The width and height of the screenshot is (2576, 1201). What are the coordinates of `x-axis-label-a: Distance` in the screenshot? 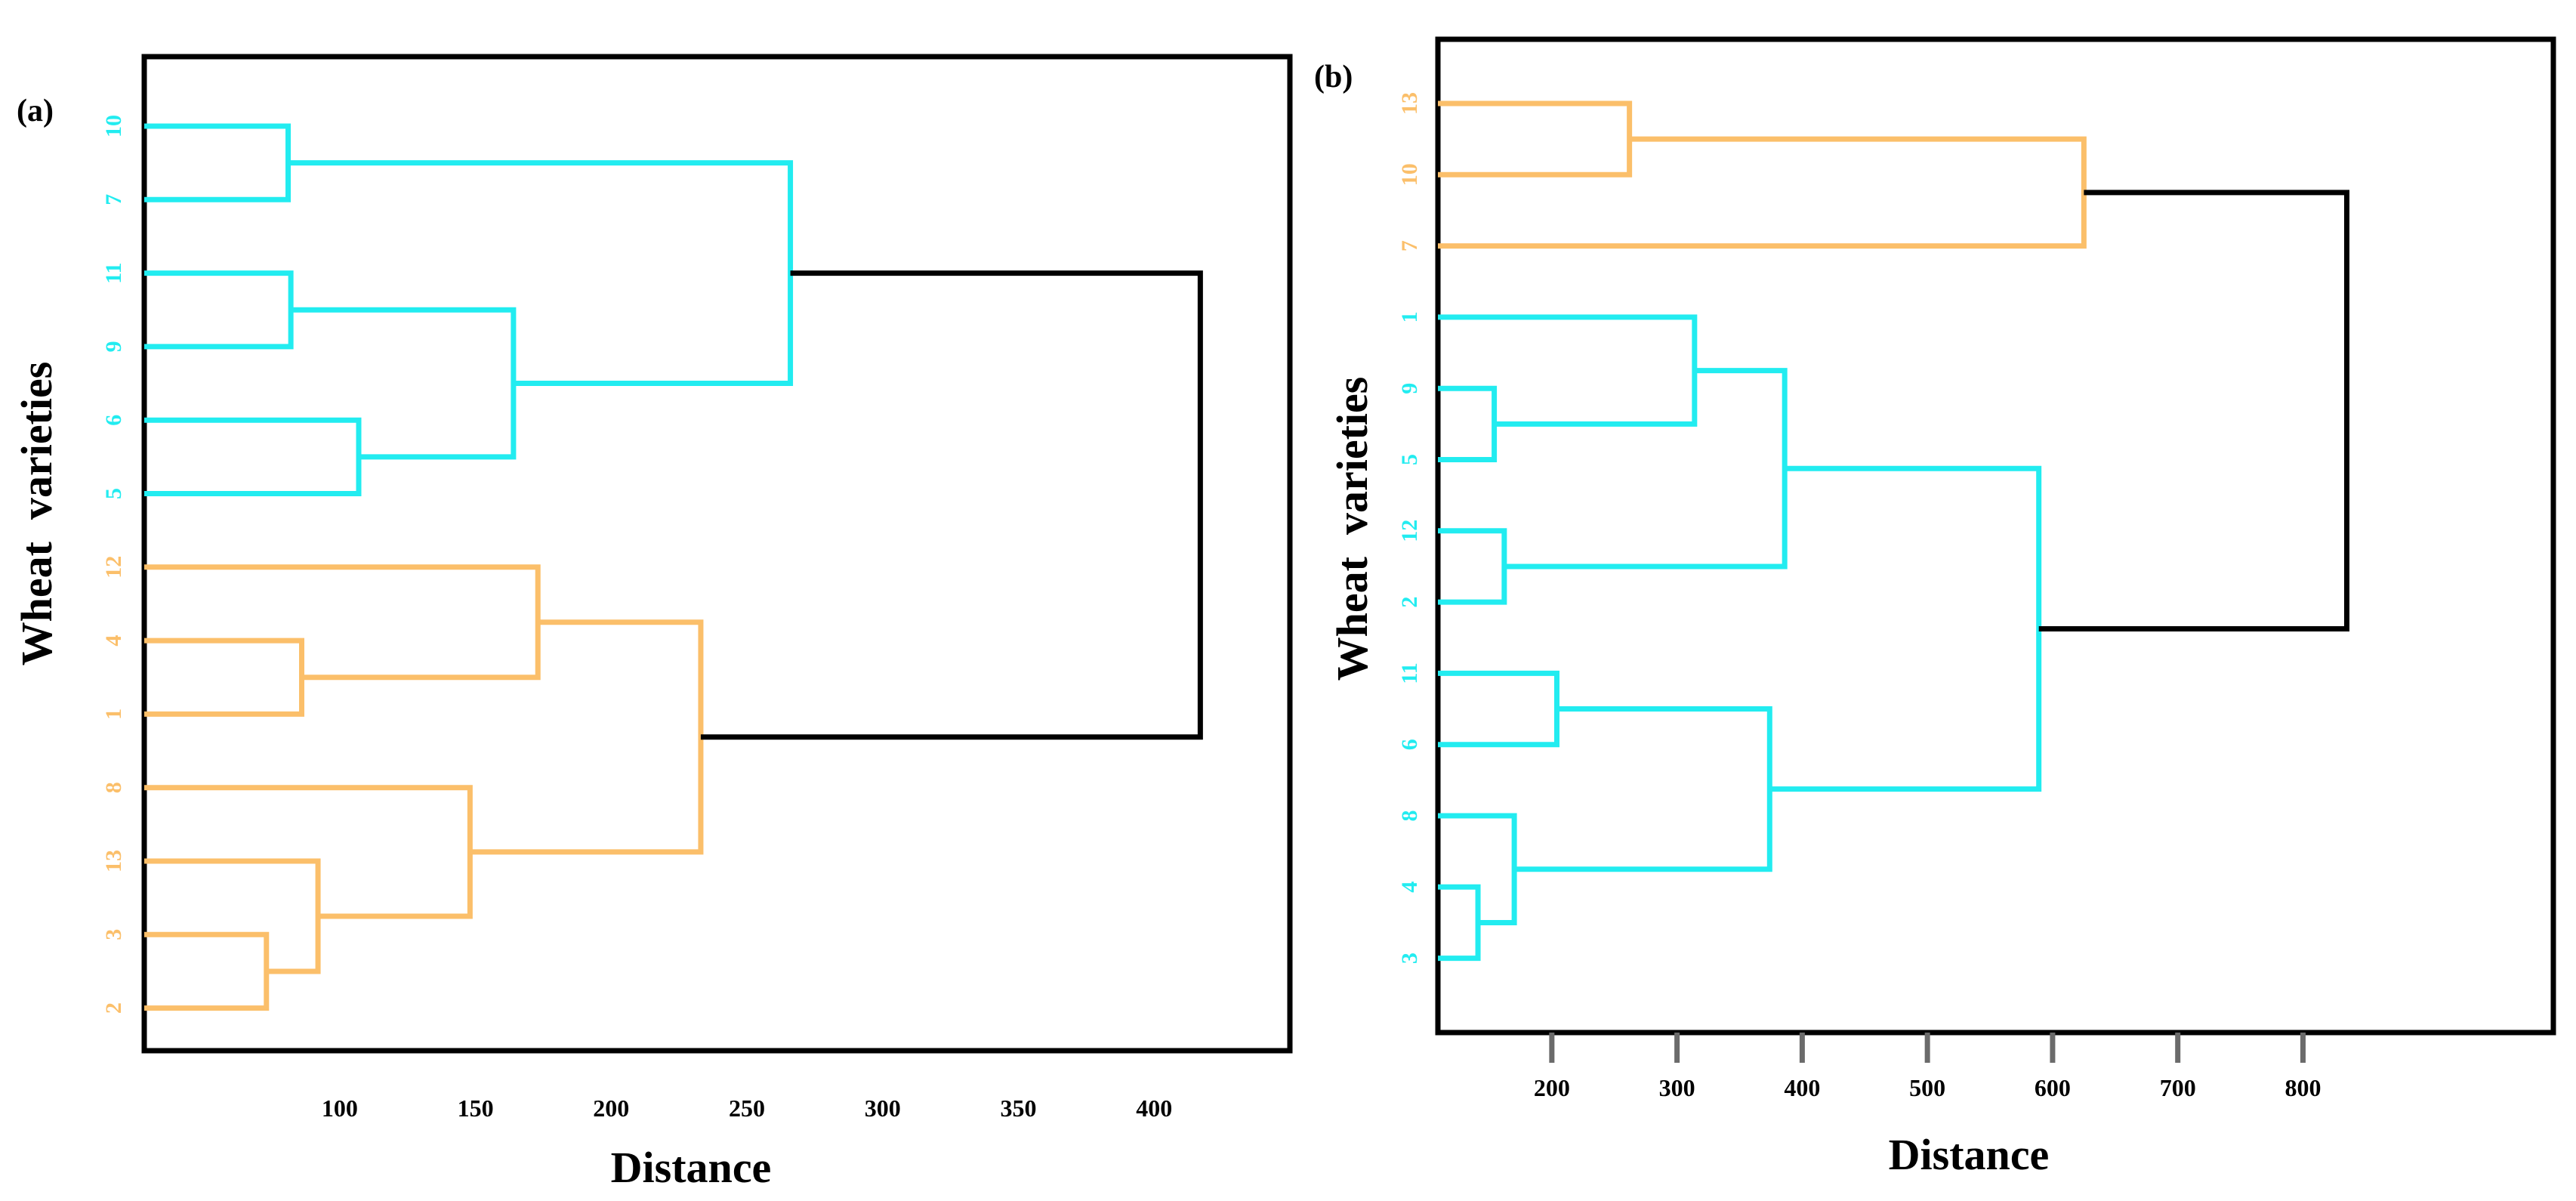 It's located at (691, 1168).